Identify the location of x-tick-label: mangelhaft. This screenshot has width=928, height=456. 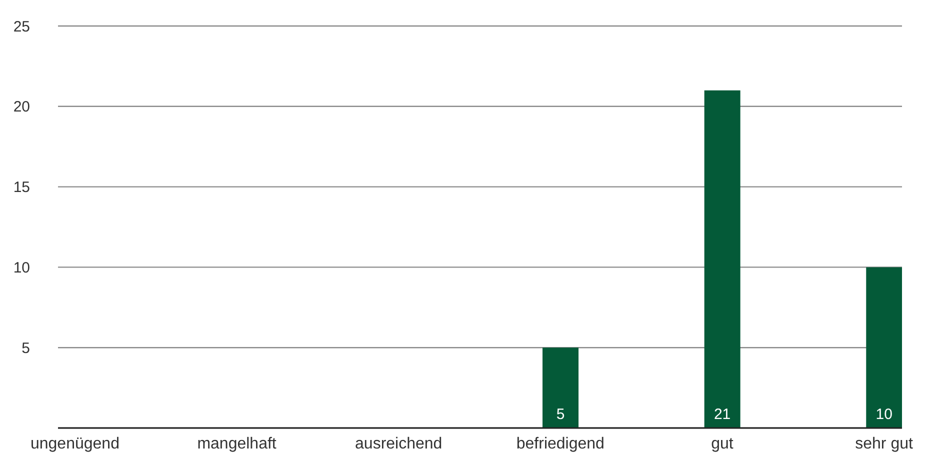
(237, 443).